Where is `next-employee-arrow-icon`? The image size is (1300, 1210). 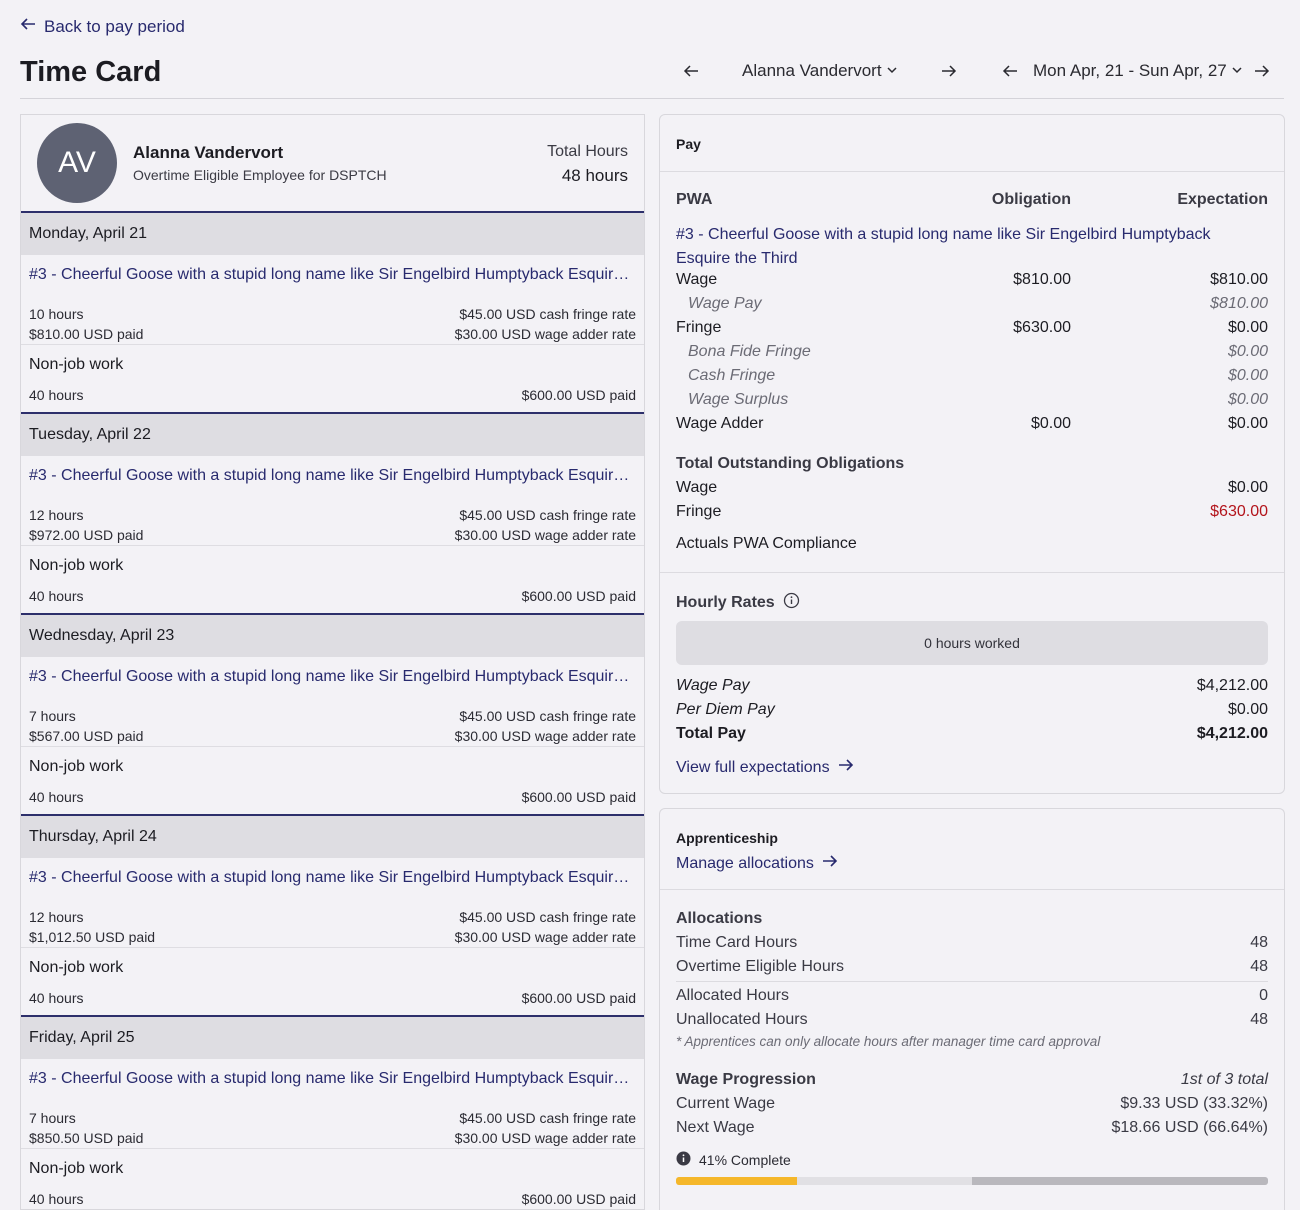
next-employee-arrow-icon is located at coordinates (949, 71).